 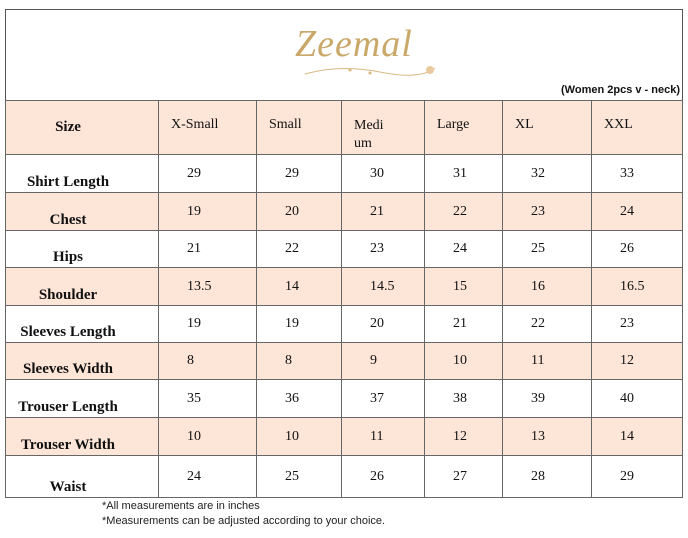 What do you see at coordinates (68, 220) in the screenshot?
I see `cell-text: Chest` at bounding box center [68, 220].